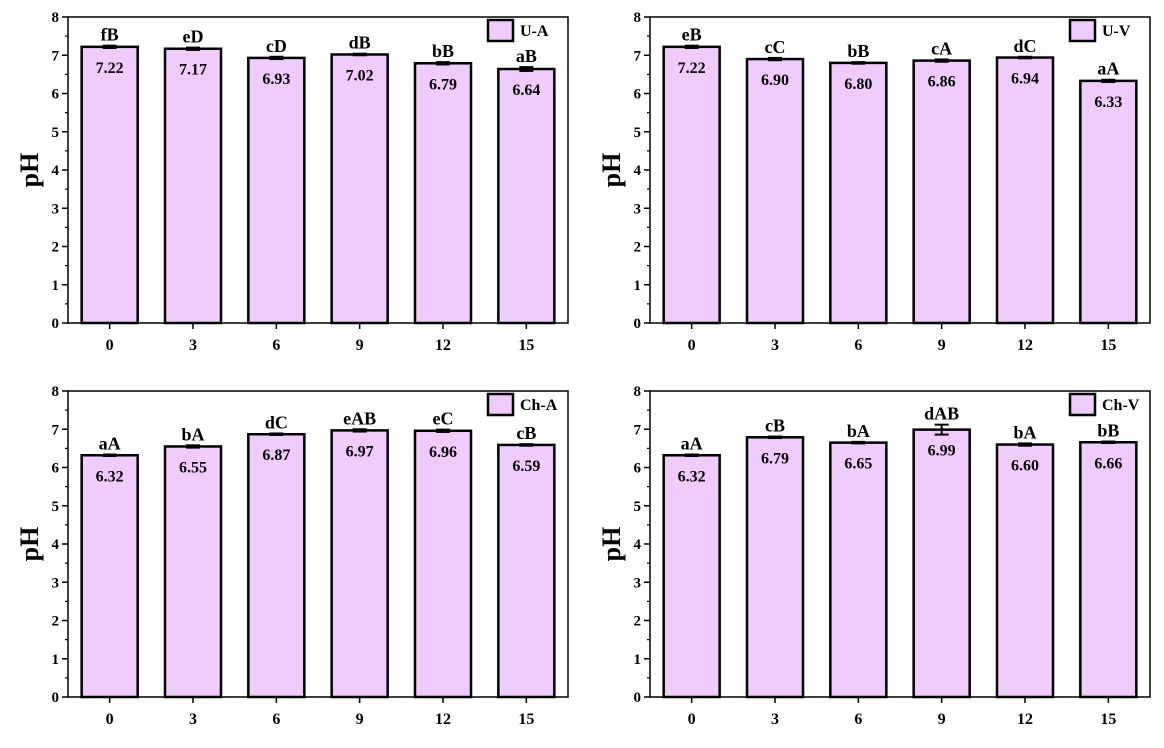 The width and height of the screenshot is (1164, 748). Describe the element at coordinates (193, 467) in the screenshot. I see `bar-value-label: 6.55` at that location.